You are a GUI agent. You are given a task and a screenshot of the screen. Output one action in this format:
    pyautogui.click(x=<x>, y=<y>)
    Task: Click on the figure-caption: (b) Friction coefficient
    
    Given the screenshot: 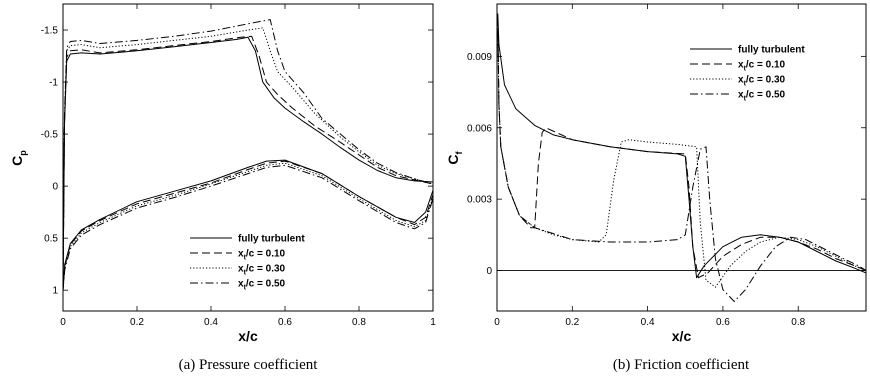 What is the action you would take?
    pyautogui.click(x=681, y=365)
    